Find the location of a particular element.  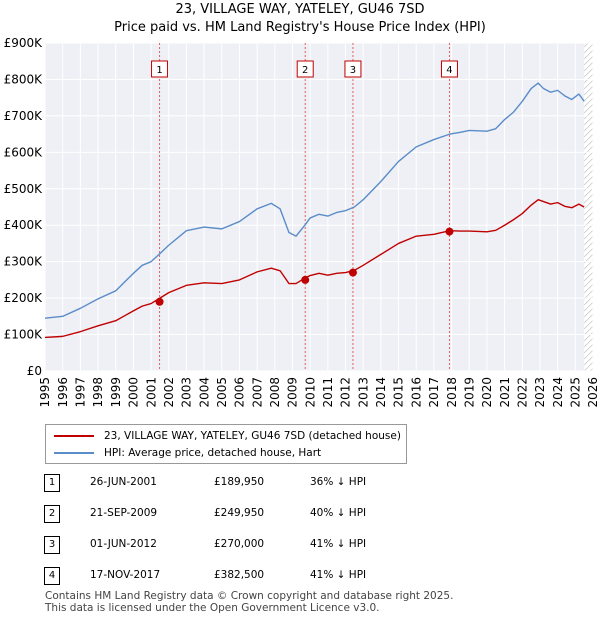

legend-item-hpi: HPI: Average price, detached house, Hart is located at coordinates (187, 453).